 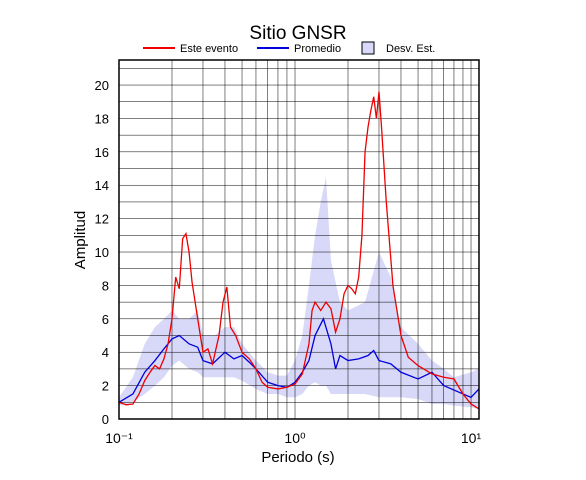 I want to click on legend-swatch, so click(x=368, y=48).